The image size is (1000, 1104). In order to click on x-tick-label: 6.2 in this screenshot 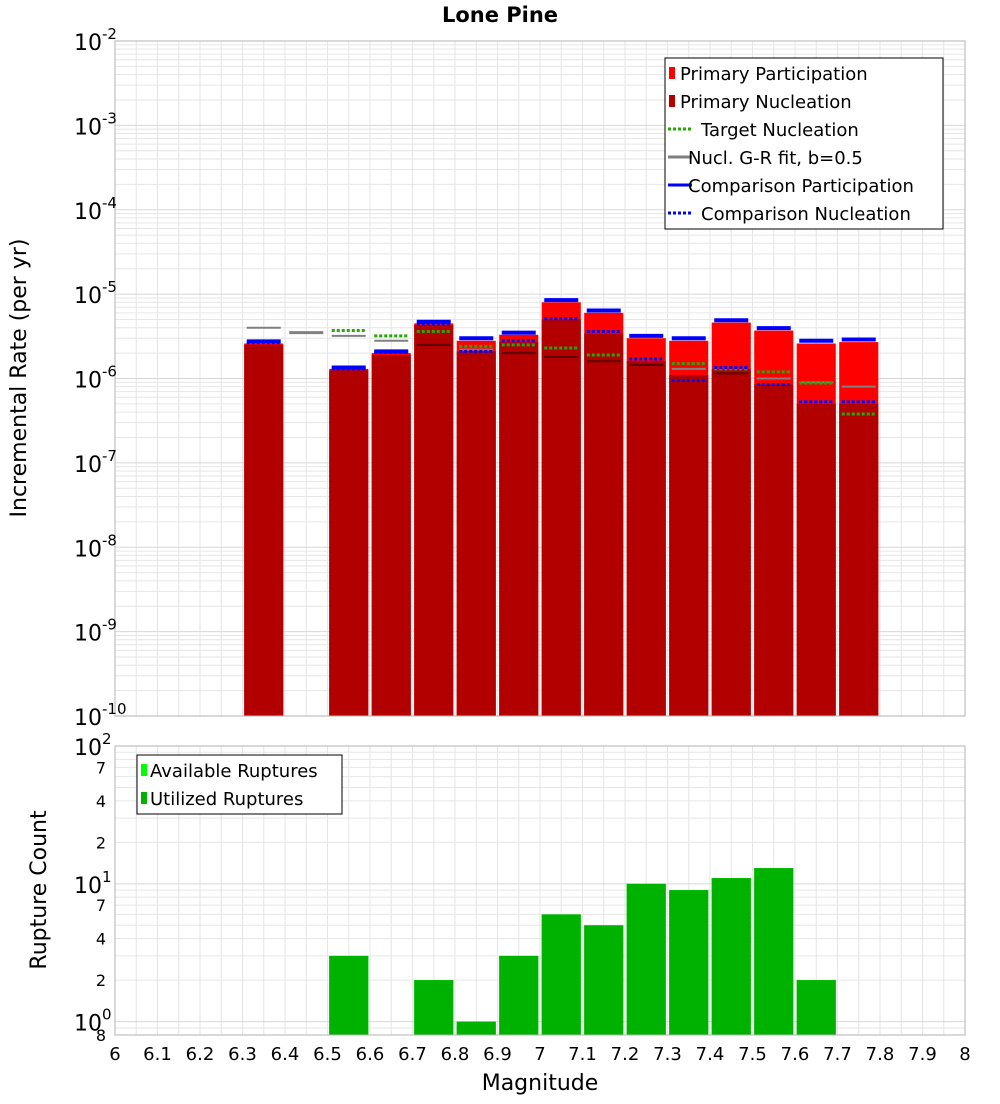, I will do `click(200, 1054)`.